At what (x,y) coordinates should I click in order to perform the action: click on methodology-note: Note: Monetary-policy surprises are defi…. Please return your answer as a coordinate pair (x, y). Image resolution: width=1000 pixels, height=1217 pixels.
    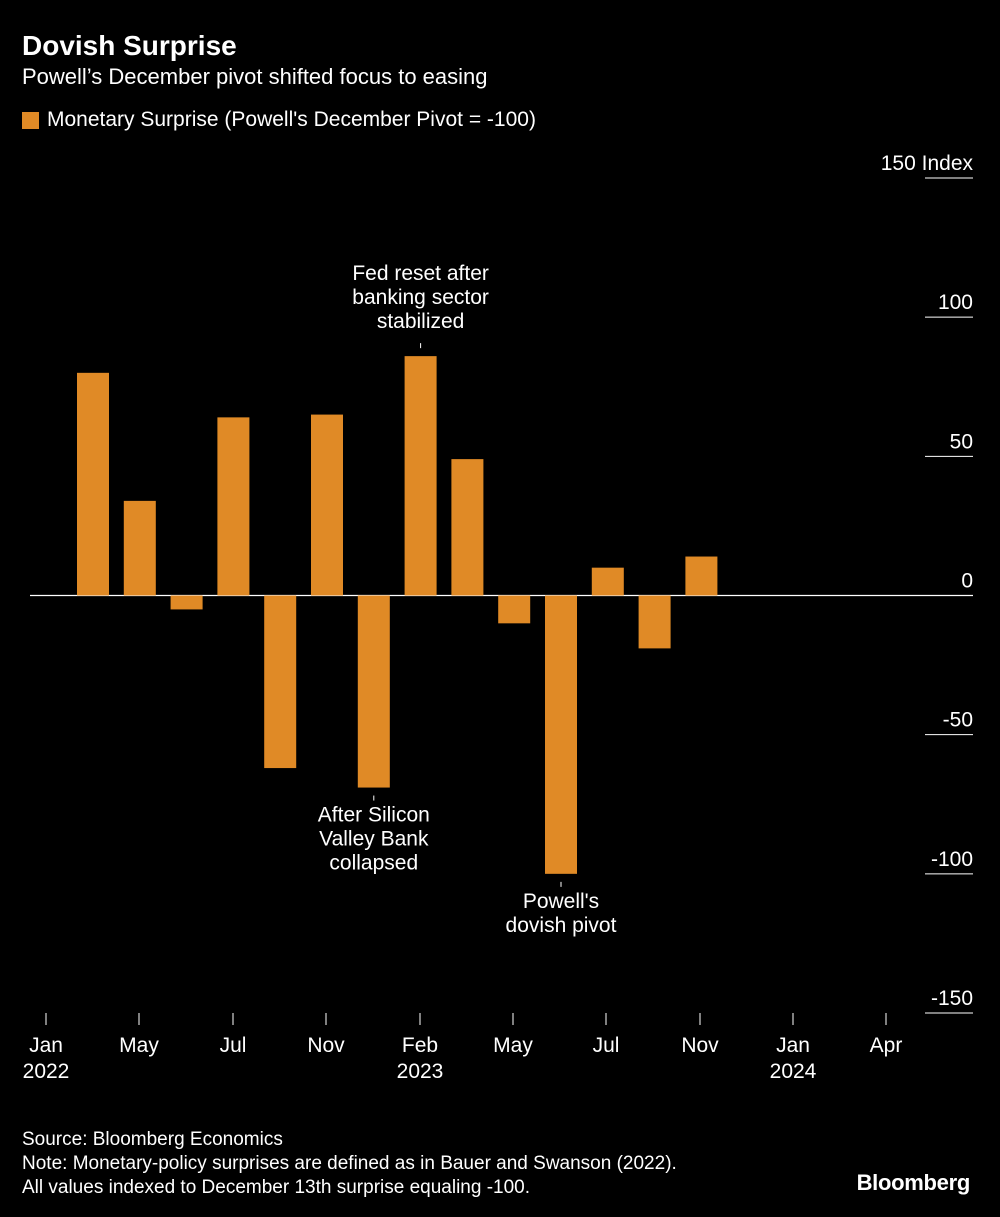
    Looking at the image, I should click on (349, 1163).